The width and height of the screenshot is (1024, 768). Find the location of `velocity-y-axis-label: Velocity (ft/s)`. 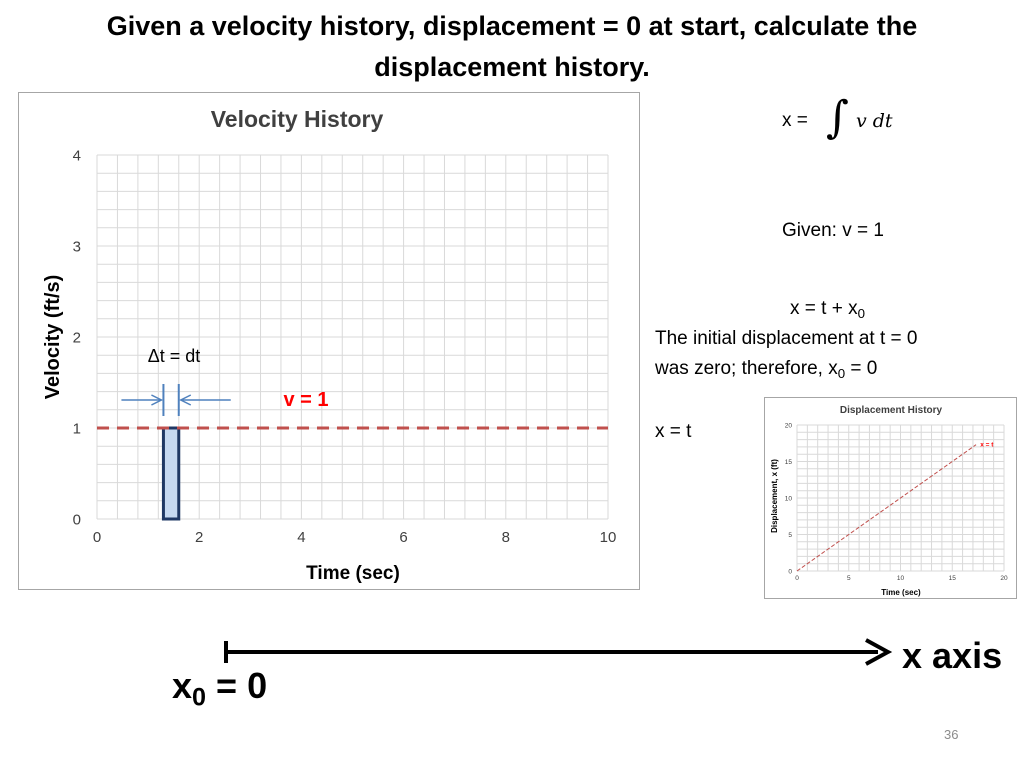

velocity-y-axis-label: Velocity (ft/s) is located at coordinates (53, 337).